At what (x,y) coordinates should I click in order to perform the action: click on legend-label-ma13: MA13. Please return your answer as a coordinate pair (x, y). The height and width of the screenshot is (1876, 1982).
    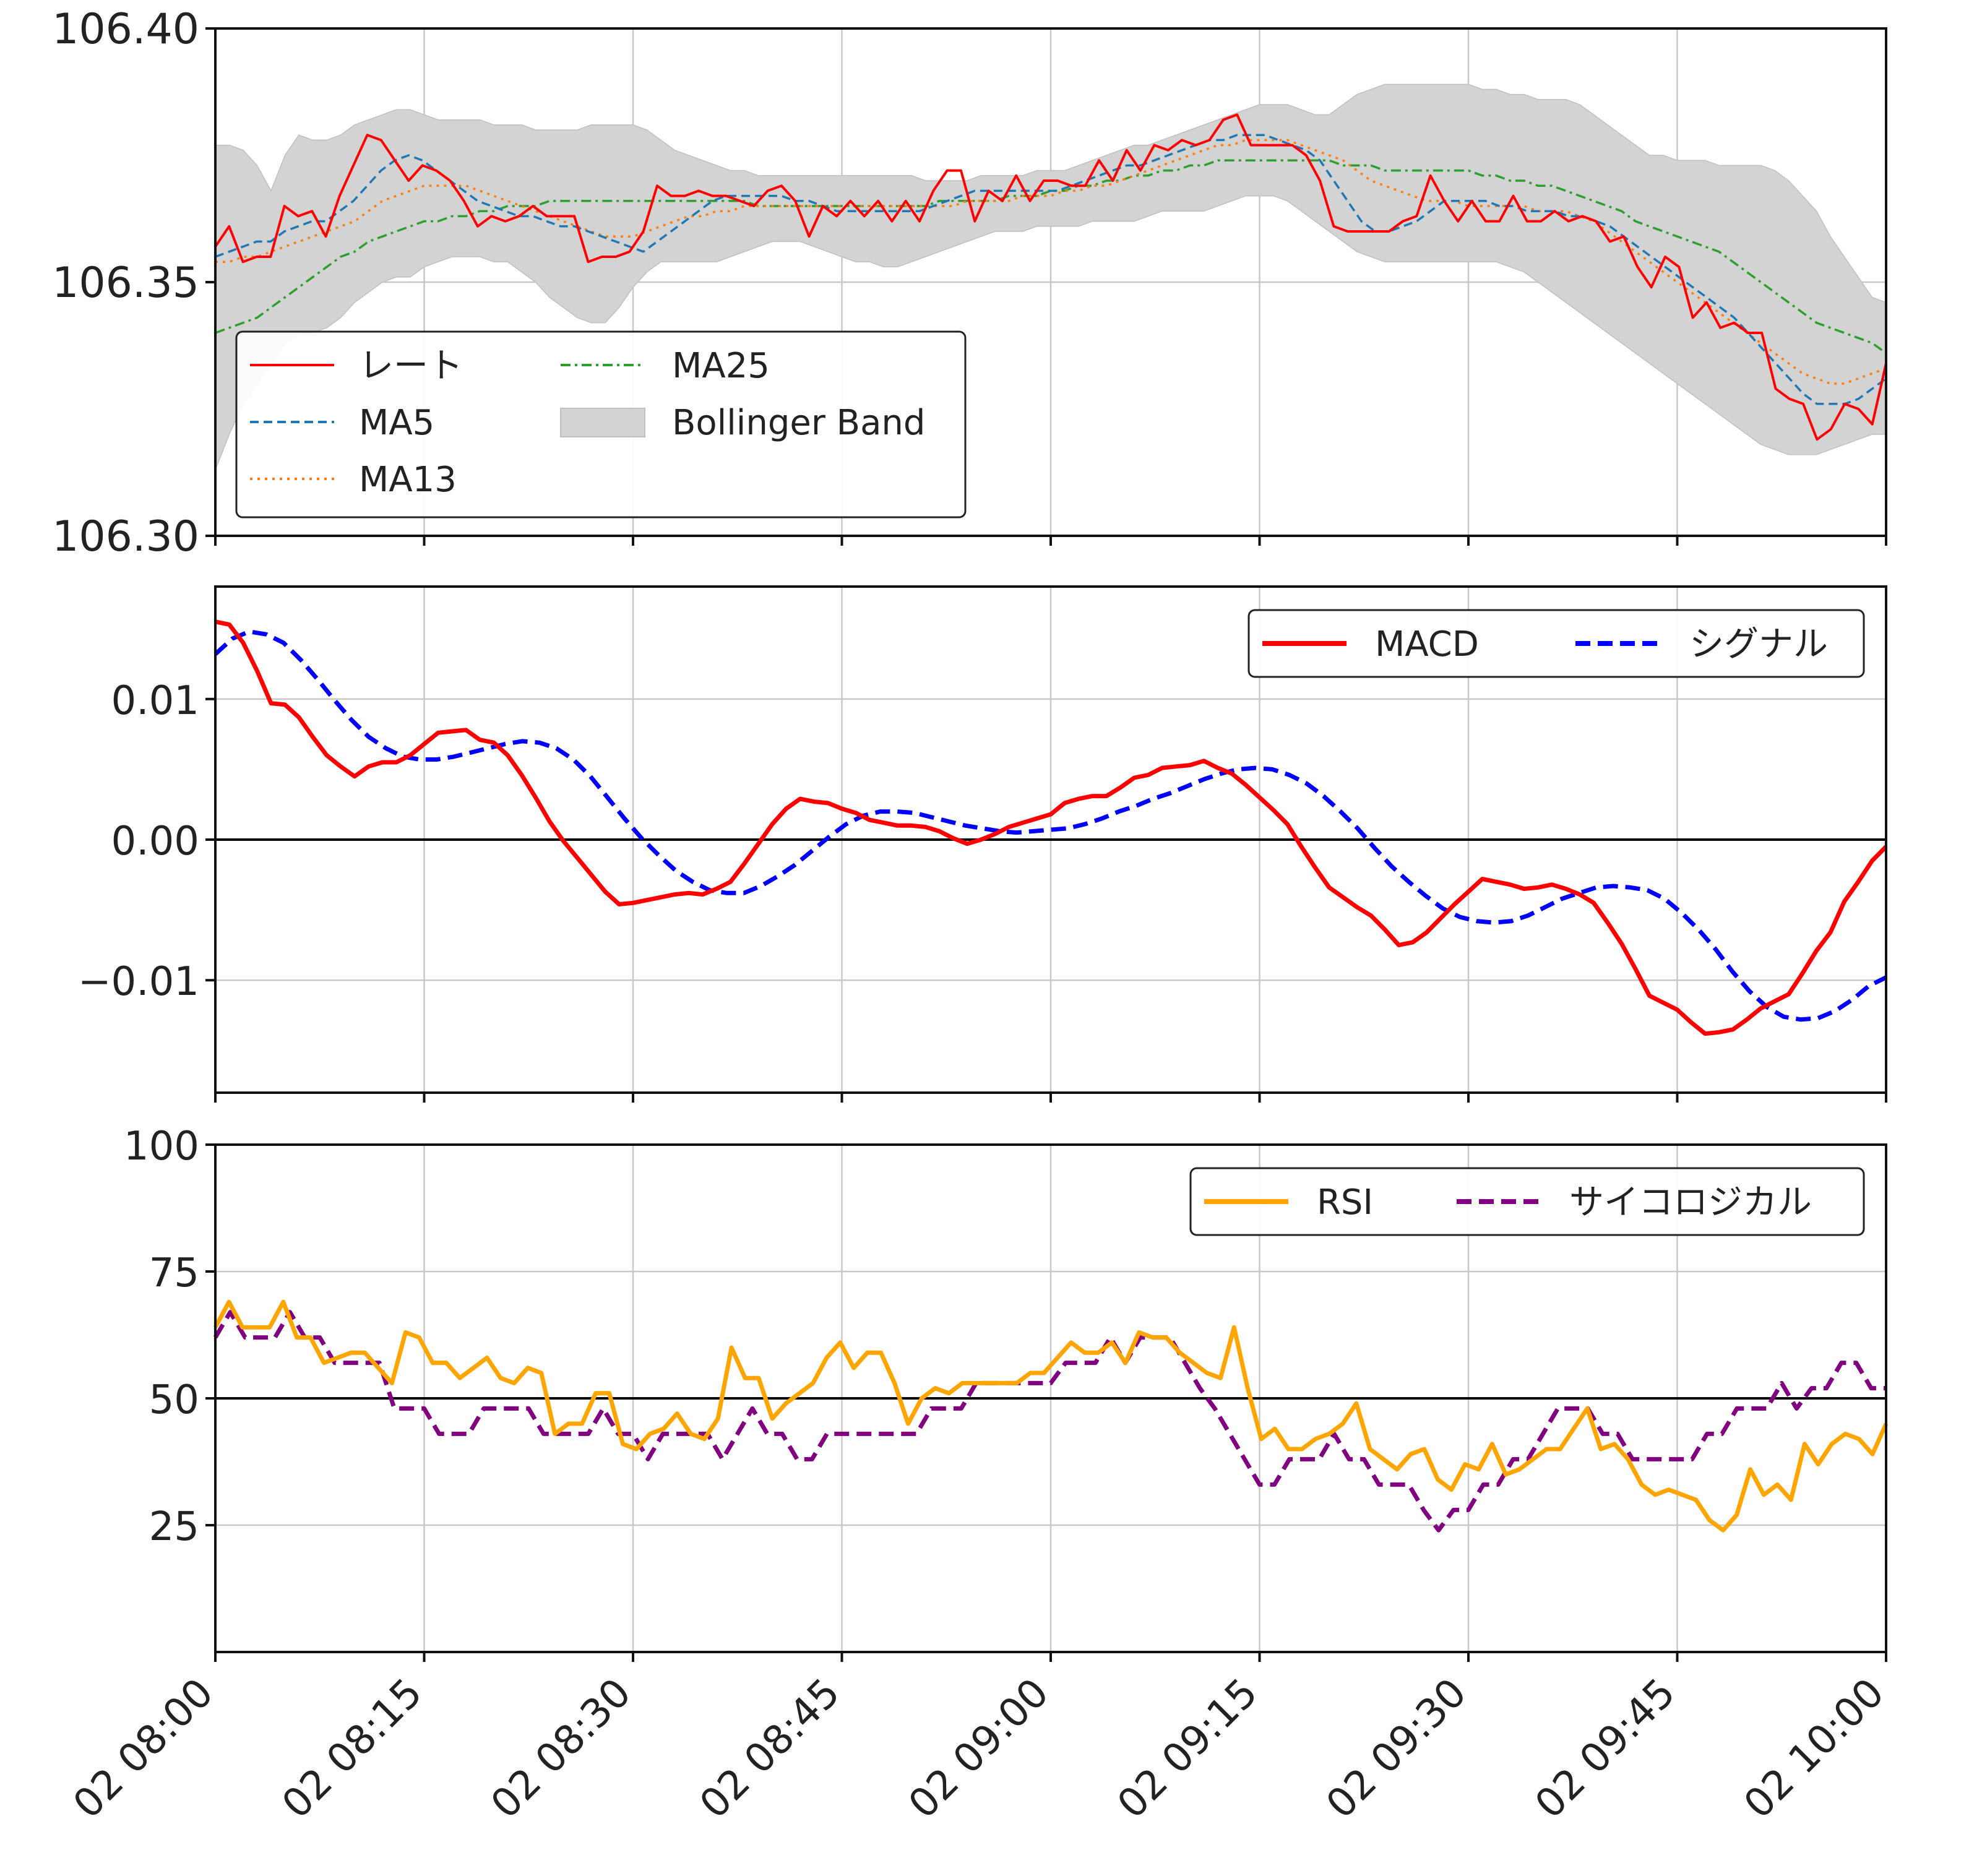
    Looking at the image, I should click on (408, 480).